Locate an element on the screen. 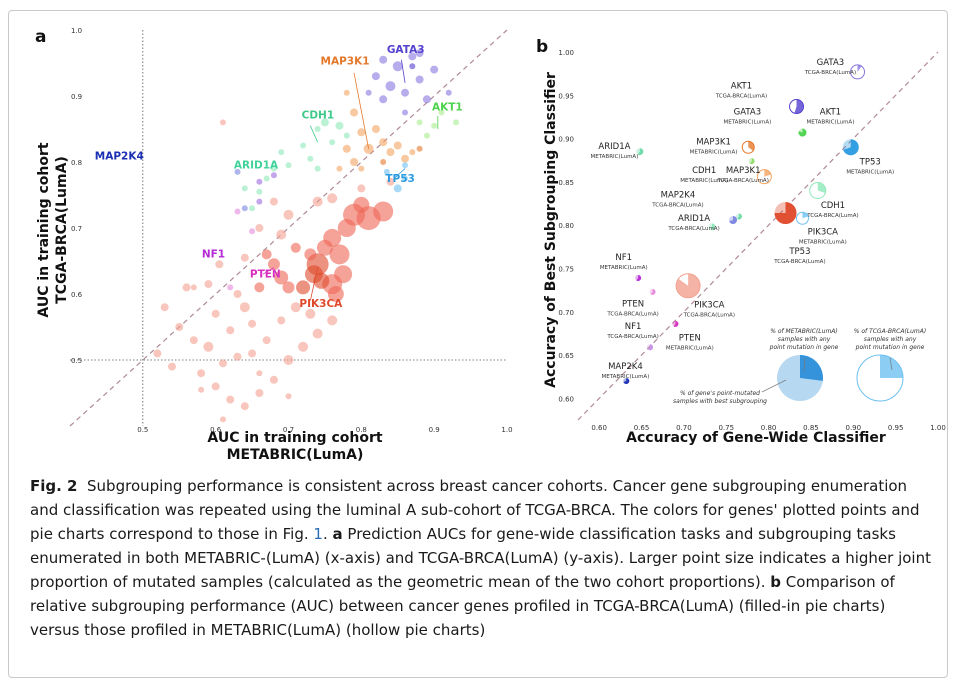  panel-a-ytick-label: 1.0 is located at coordinates (76, 31).